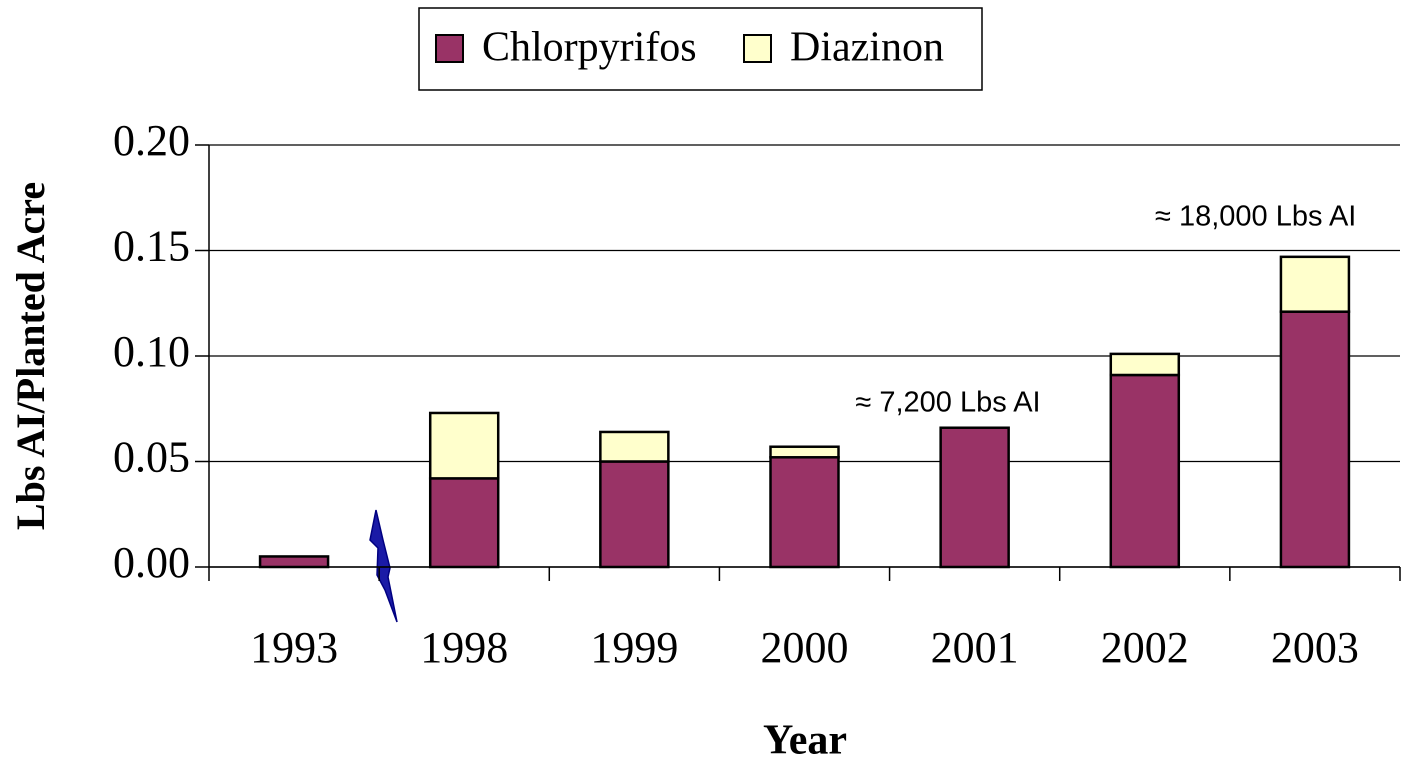  What do you see at coordinates (805, 647) in the screenshot?
I see `x-tick-label: 2000` at bounding box center [805, 647].